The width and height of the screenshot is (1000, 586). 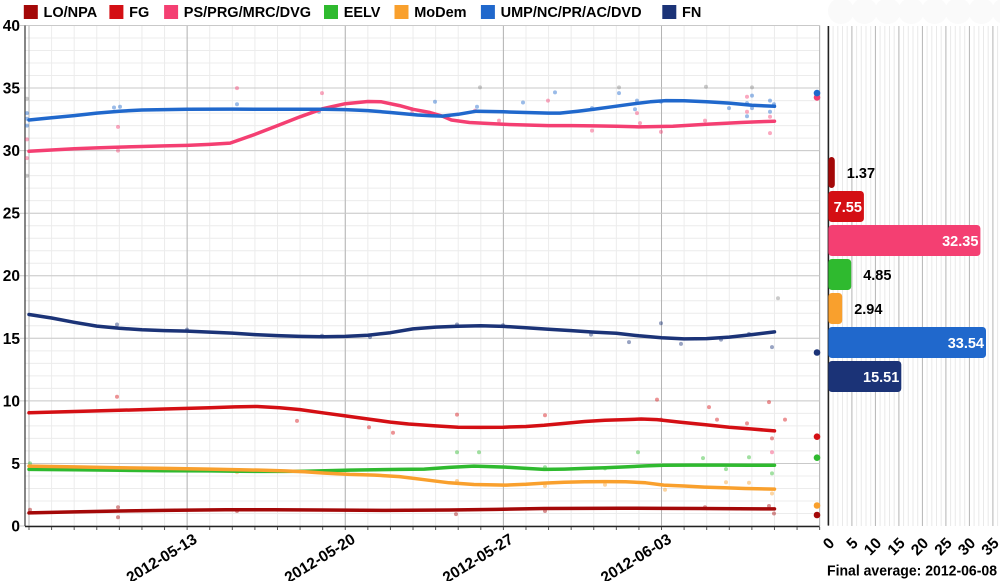 I want to click on svg-text: 5, so click(x=15, y=464).